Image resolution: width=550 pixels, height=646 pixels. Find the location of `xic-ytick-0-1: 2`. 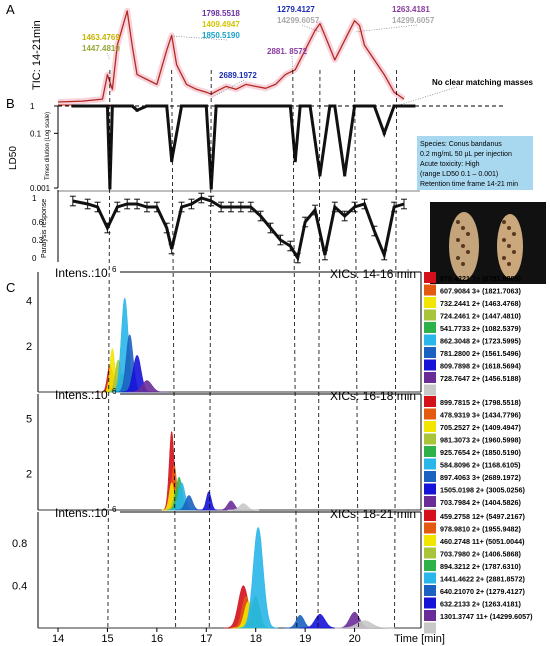

xic-ytick-0-1: 2 is located at coordinates (29, 347).